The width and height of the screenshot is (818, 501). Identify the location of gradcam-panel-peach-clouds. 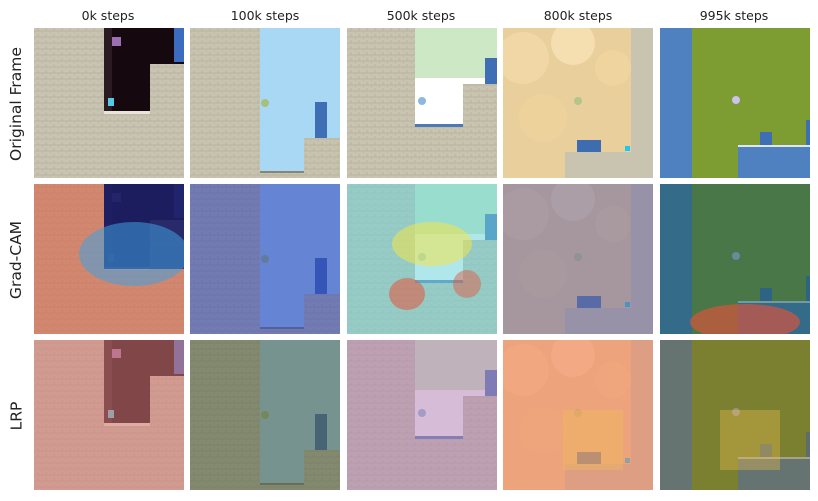
(578, 259).